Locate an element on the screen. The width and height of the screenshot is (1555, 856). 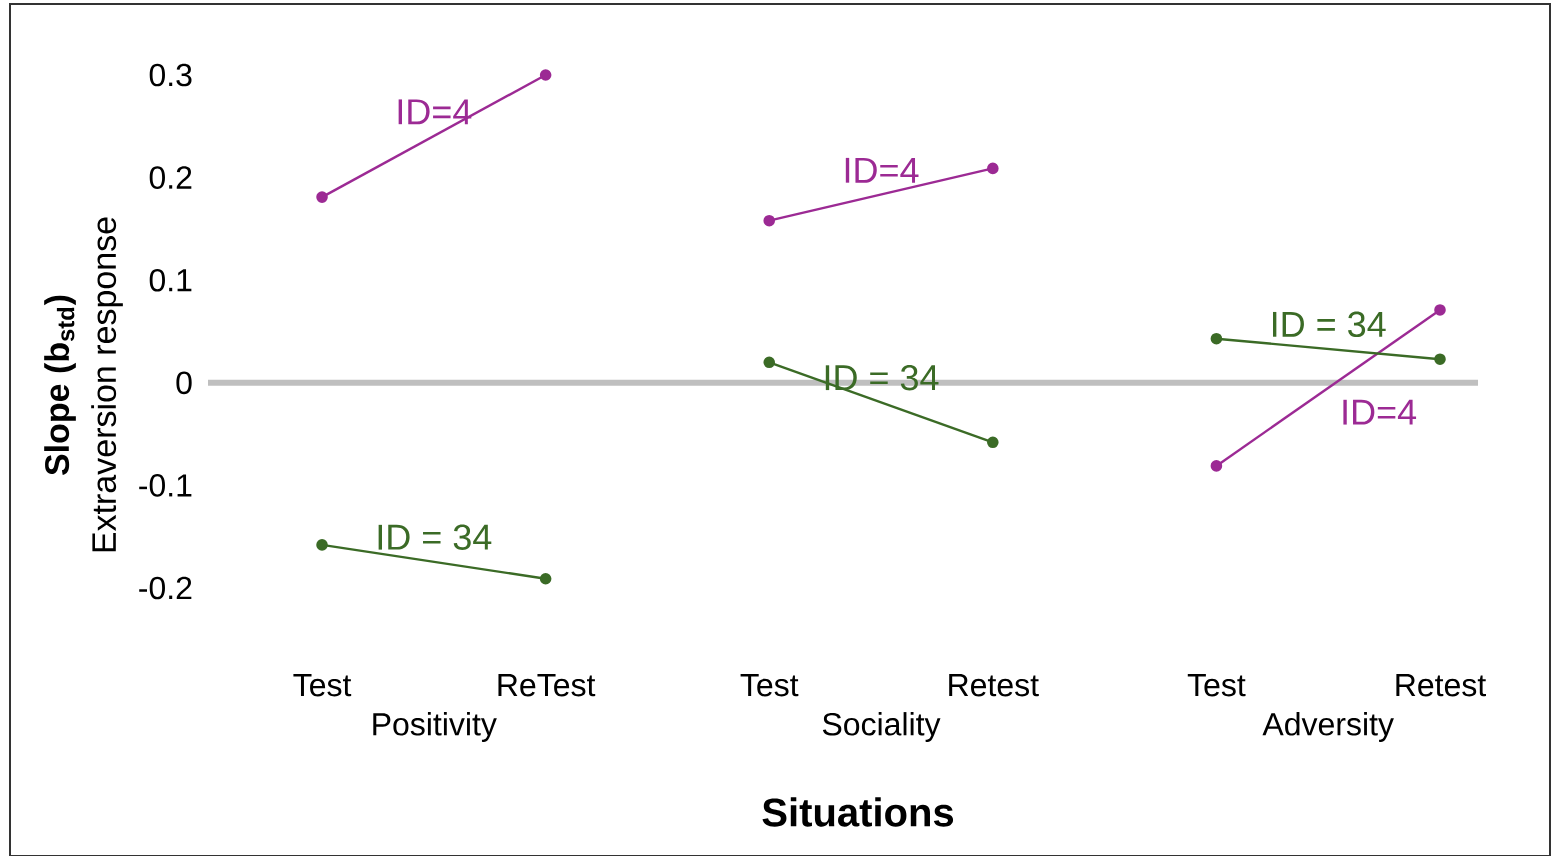
text: Sociality is located at coordinates (881, 727).